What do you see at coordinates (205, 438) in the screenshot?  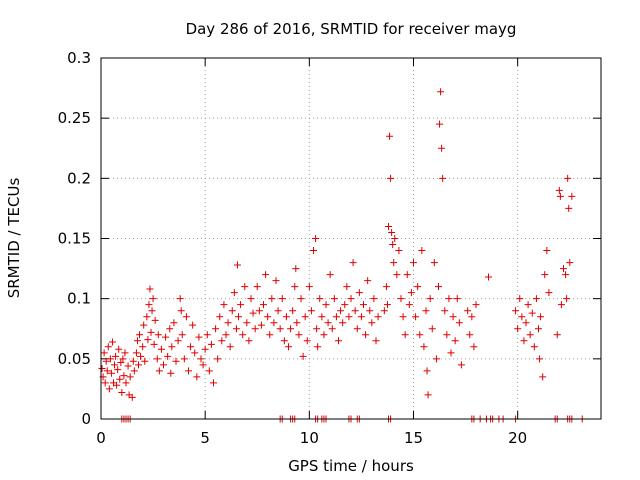 I see `x-tick-label: 5` at bounding box center [205, 438].